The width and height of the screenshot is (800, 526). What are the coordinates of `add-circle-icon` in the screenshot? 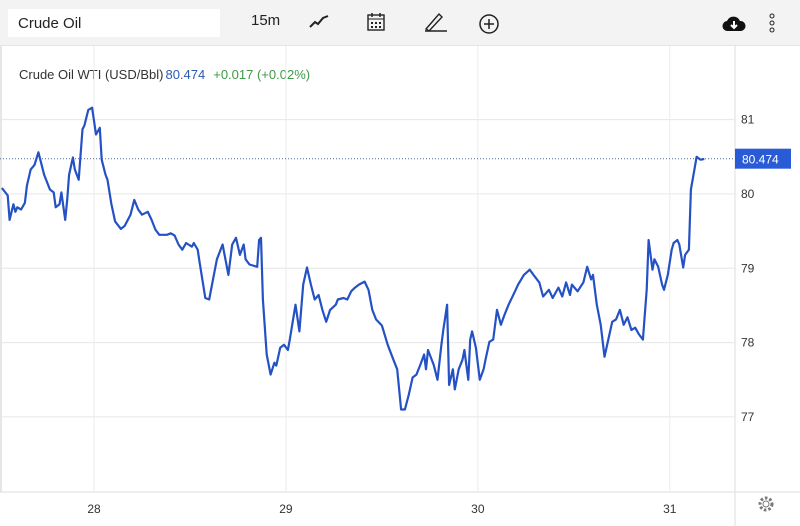 It's located at (489, 24).